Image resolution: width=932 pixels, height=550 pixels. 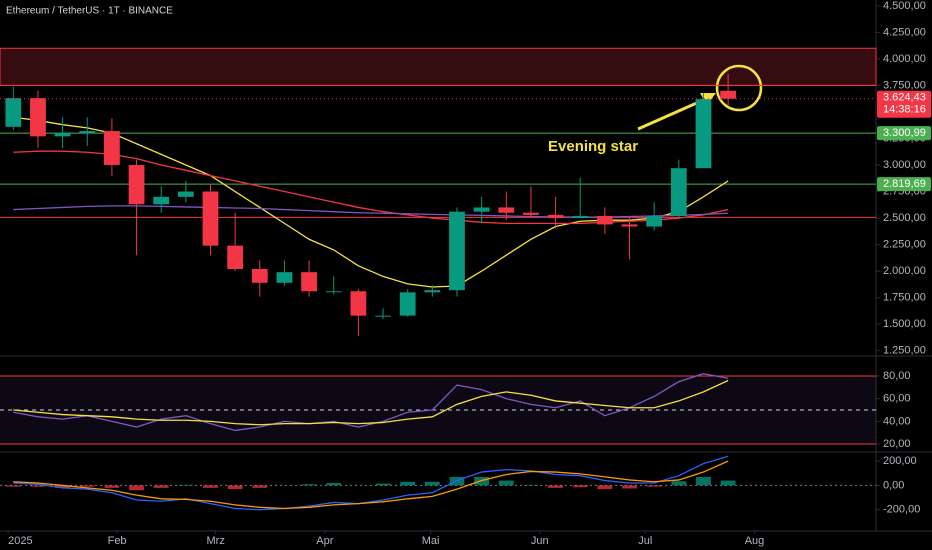 I want to click on y-tick-label: 4.500,00, so click(x=904, y=6).